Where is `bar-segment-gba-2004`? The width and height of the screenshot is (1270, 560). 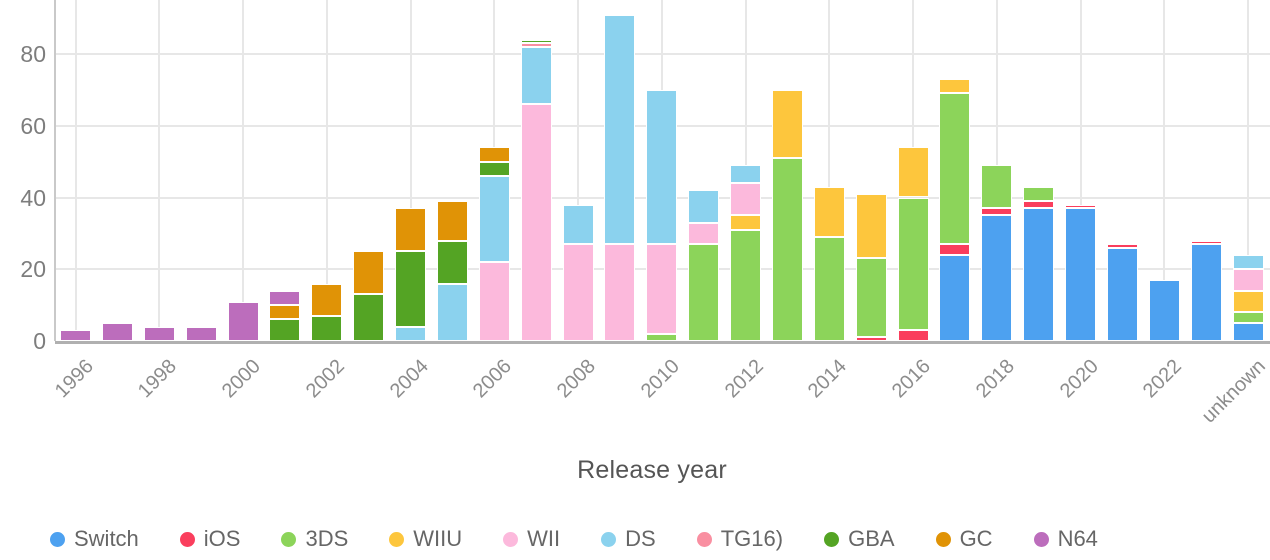
bar-segment-gba-2004 is located at coordinates (410, 289).